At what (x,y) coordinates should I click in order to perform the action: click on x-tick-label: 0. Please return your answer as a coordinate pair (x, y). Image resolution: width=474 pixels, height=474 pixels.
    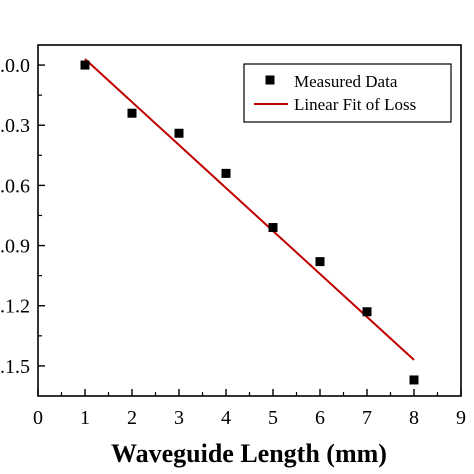
    Looking at the image, I should click on (38, 418).